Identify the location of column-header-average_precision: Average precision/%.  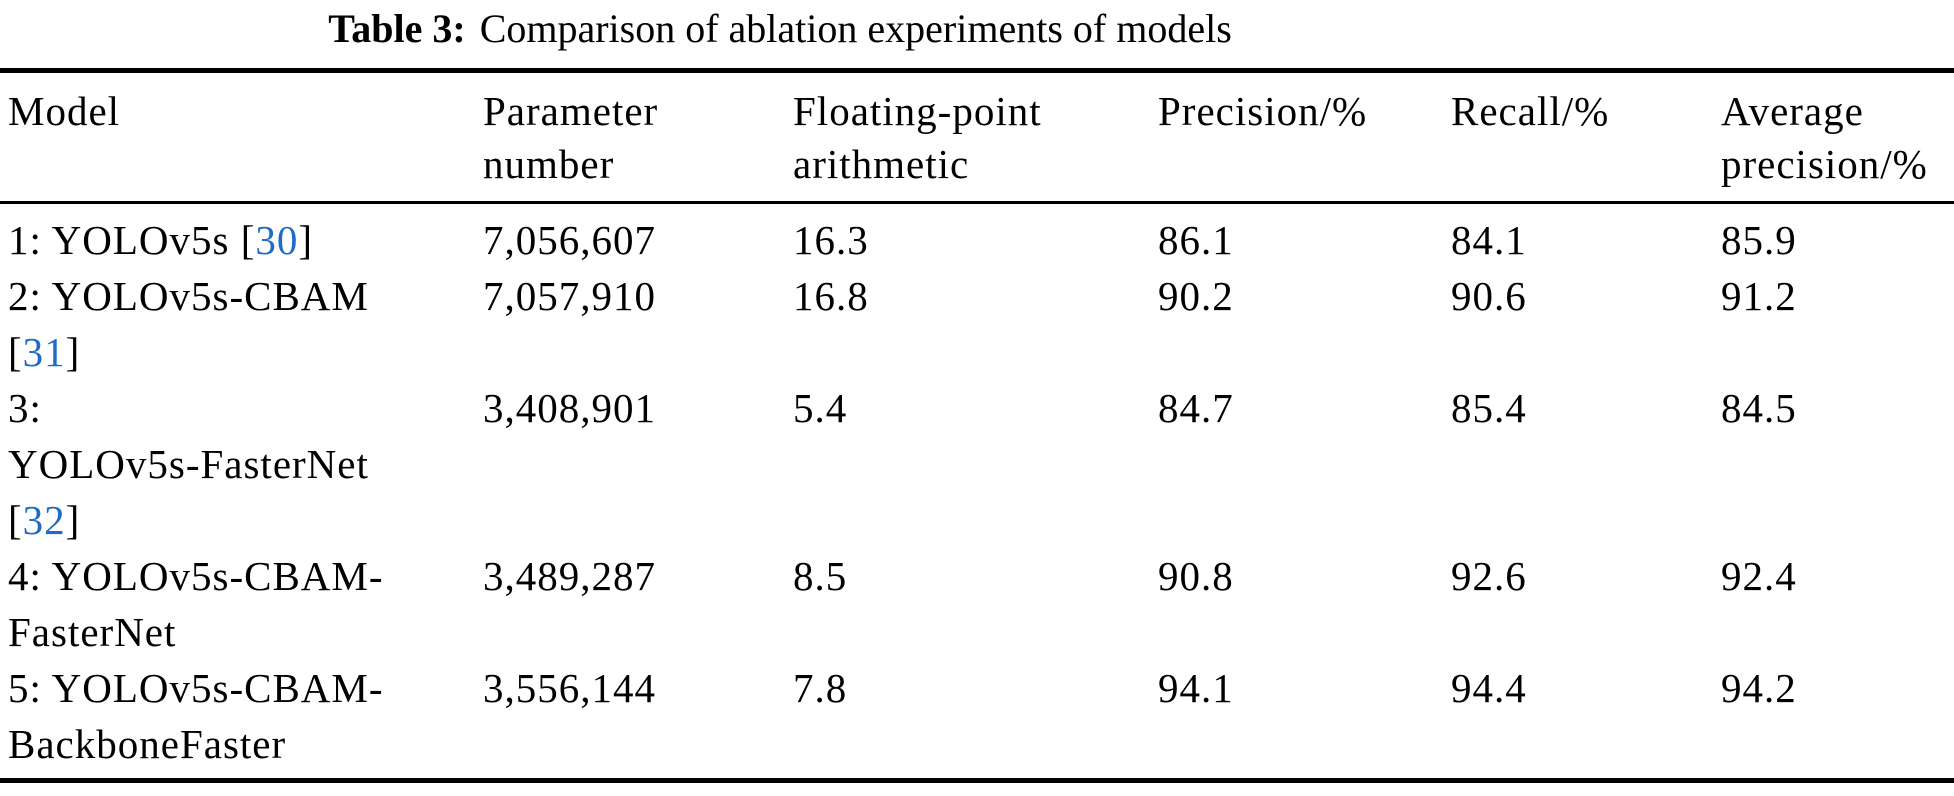
(1824, 137).